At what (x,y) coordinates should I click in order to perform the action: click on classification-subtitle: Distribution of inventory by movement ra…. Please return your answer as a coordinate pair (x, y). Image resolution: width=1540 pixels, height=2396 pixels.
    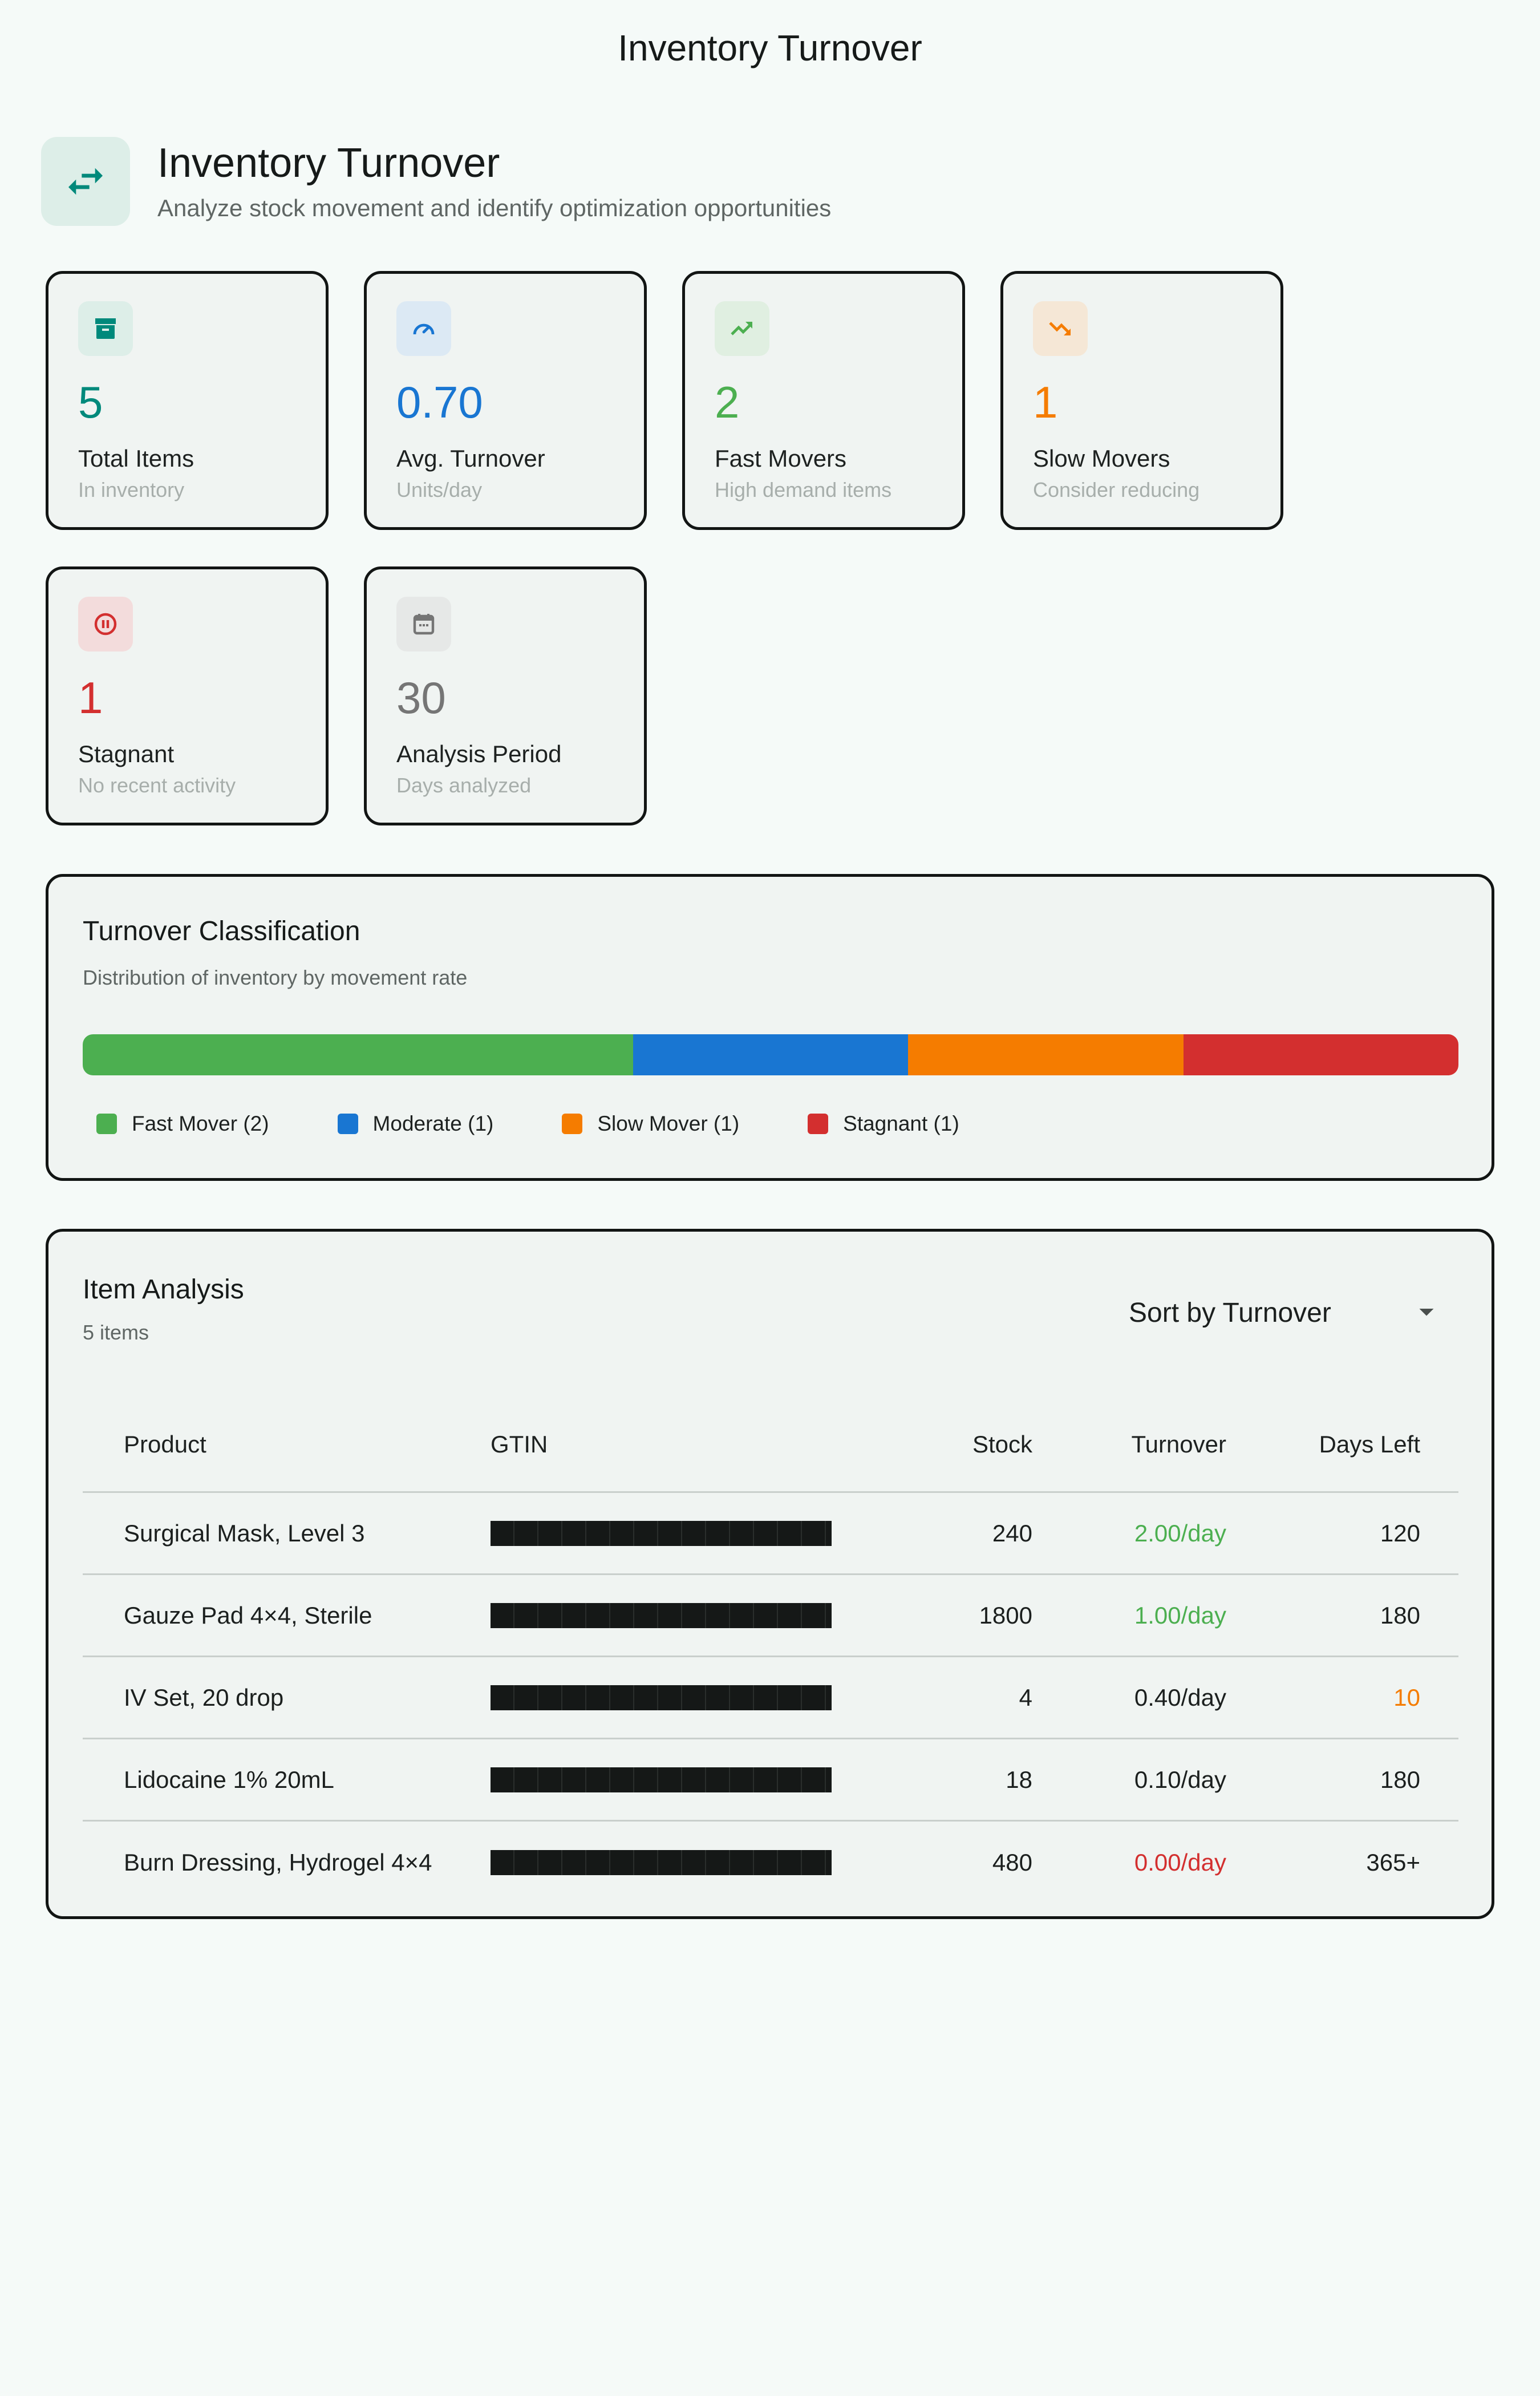
    Looking at the image, I should click on (275, 977).